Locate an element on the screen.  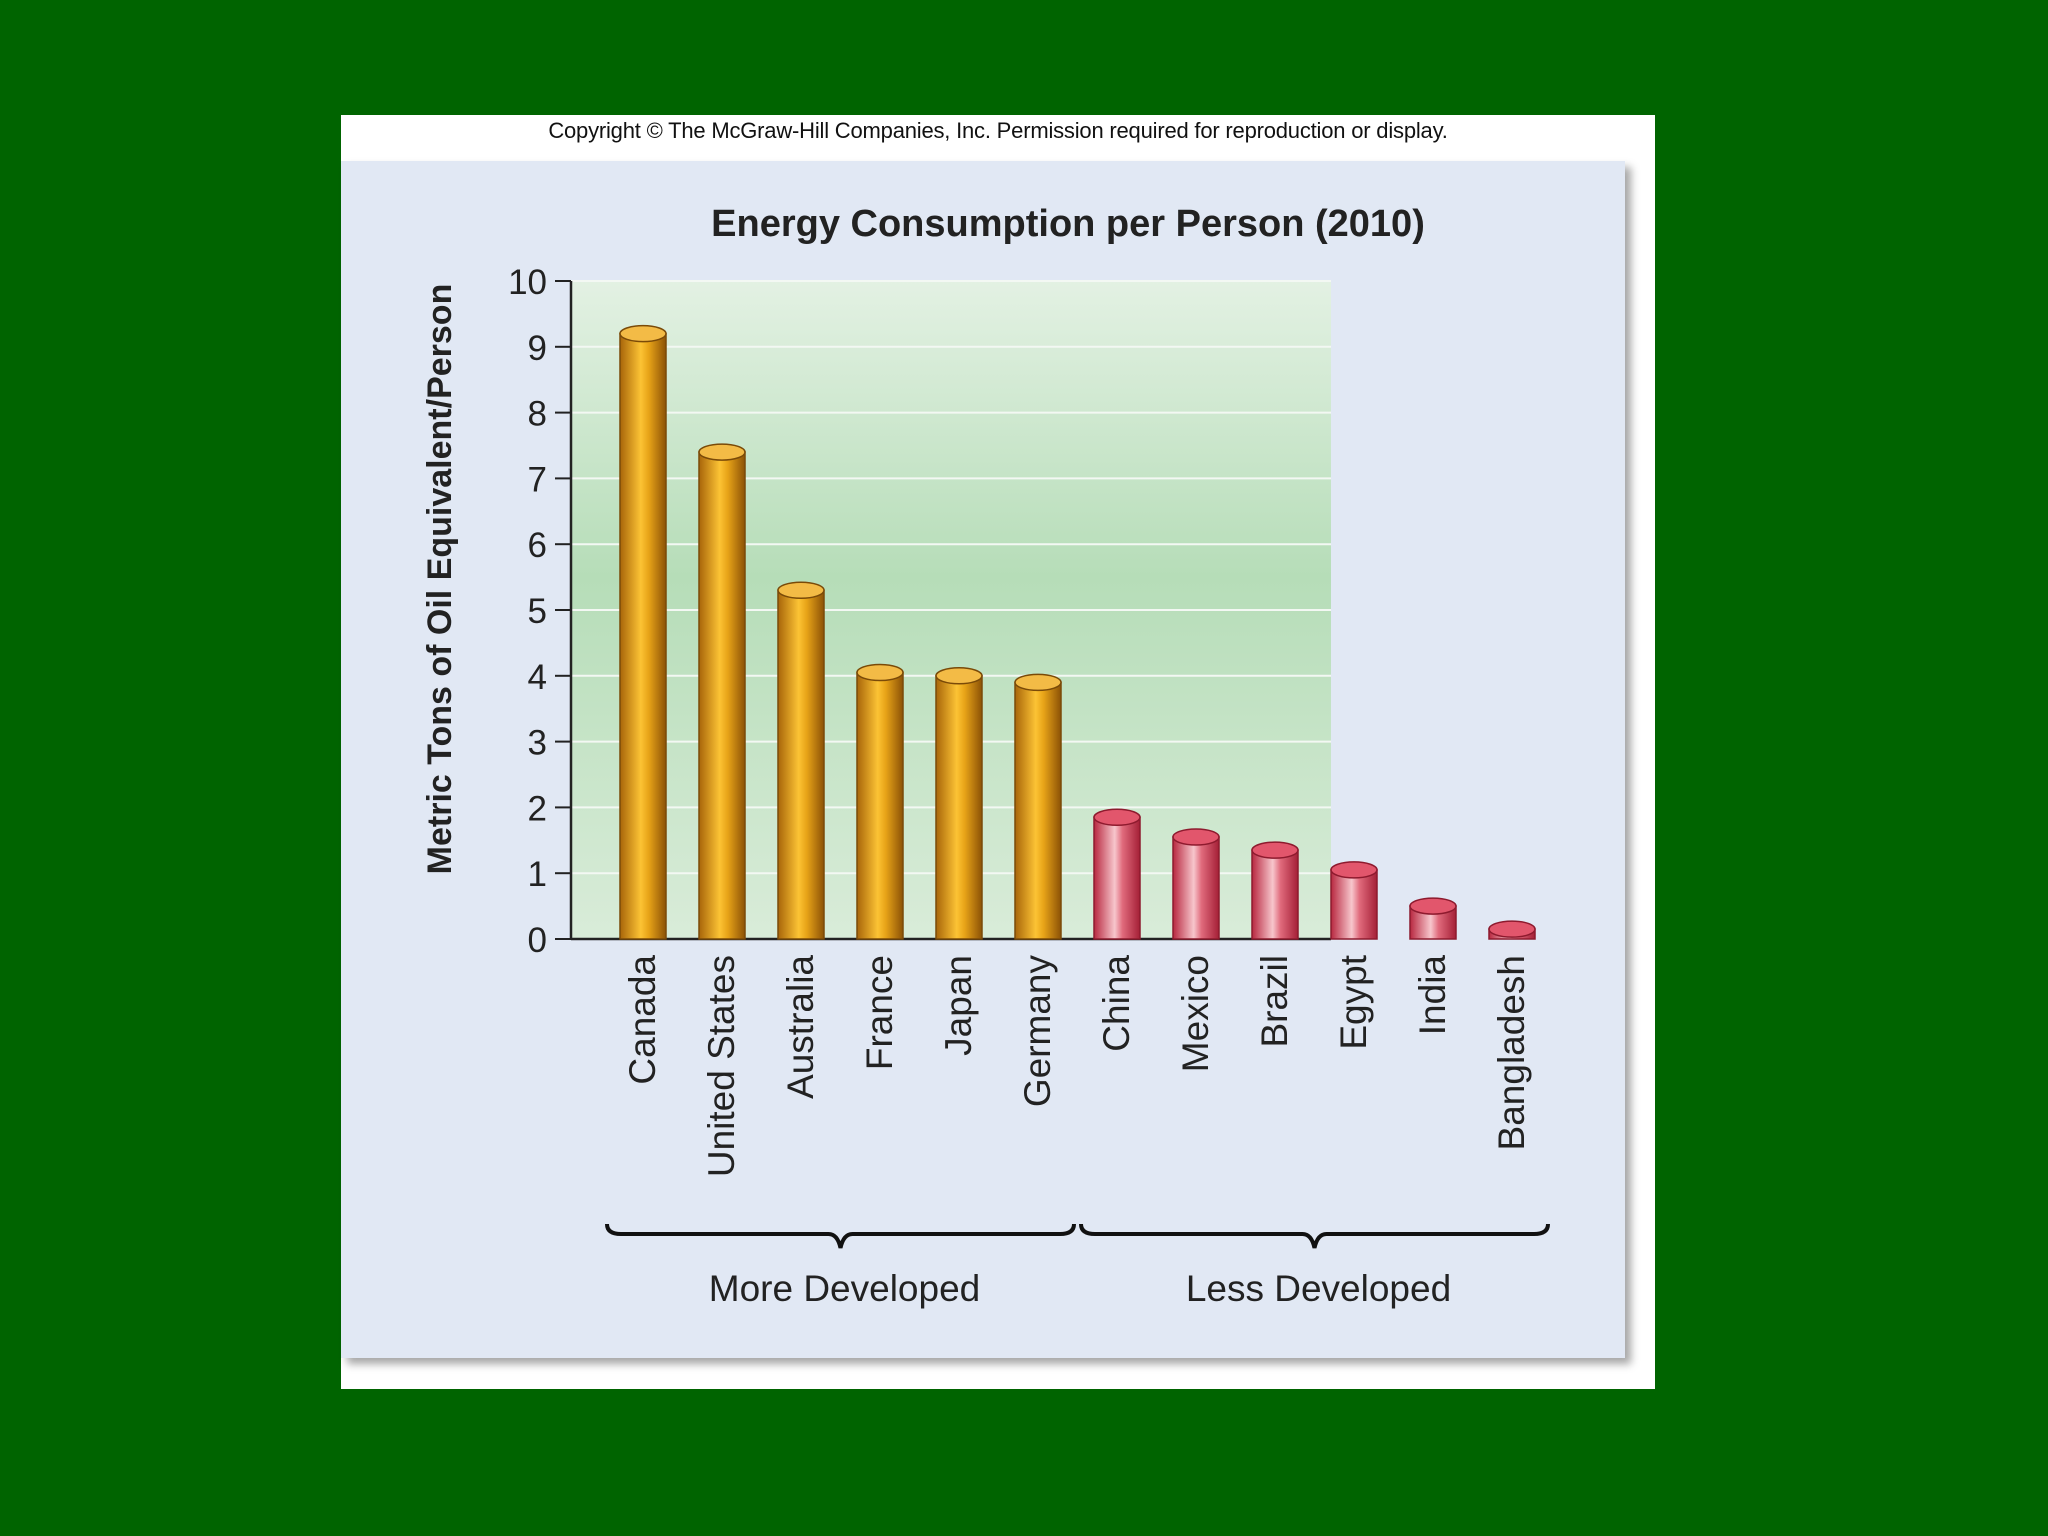
bar-china is located at coordinates (1117, 874).